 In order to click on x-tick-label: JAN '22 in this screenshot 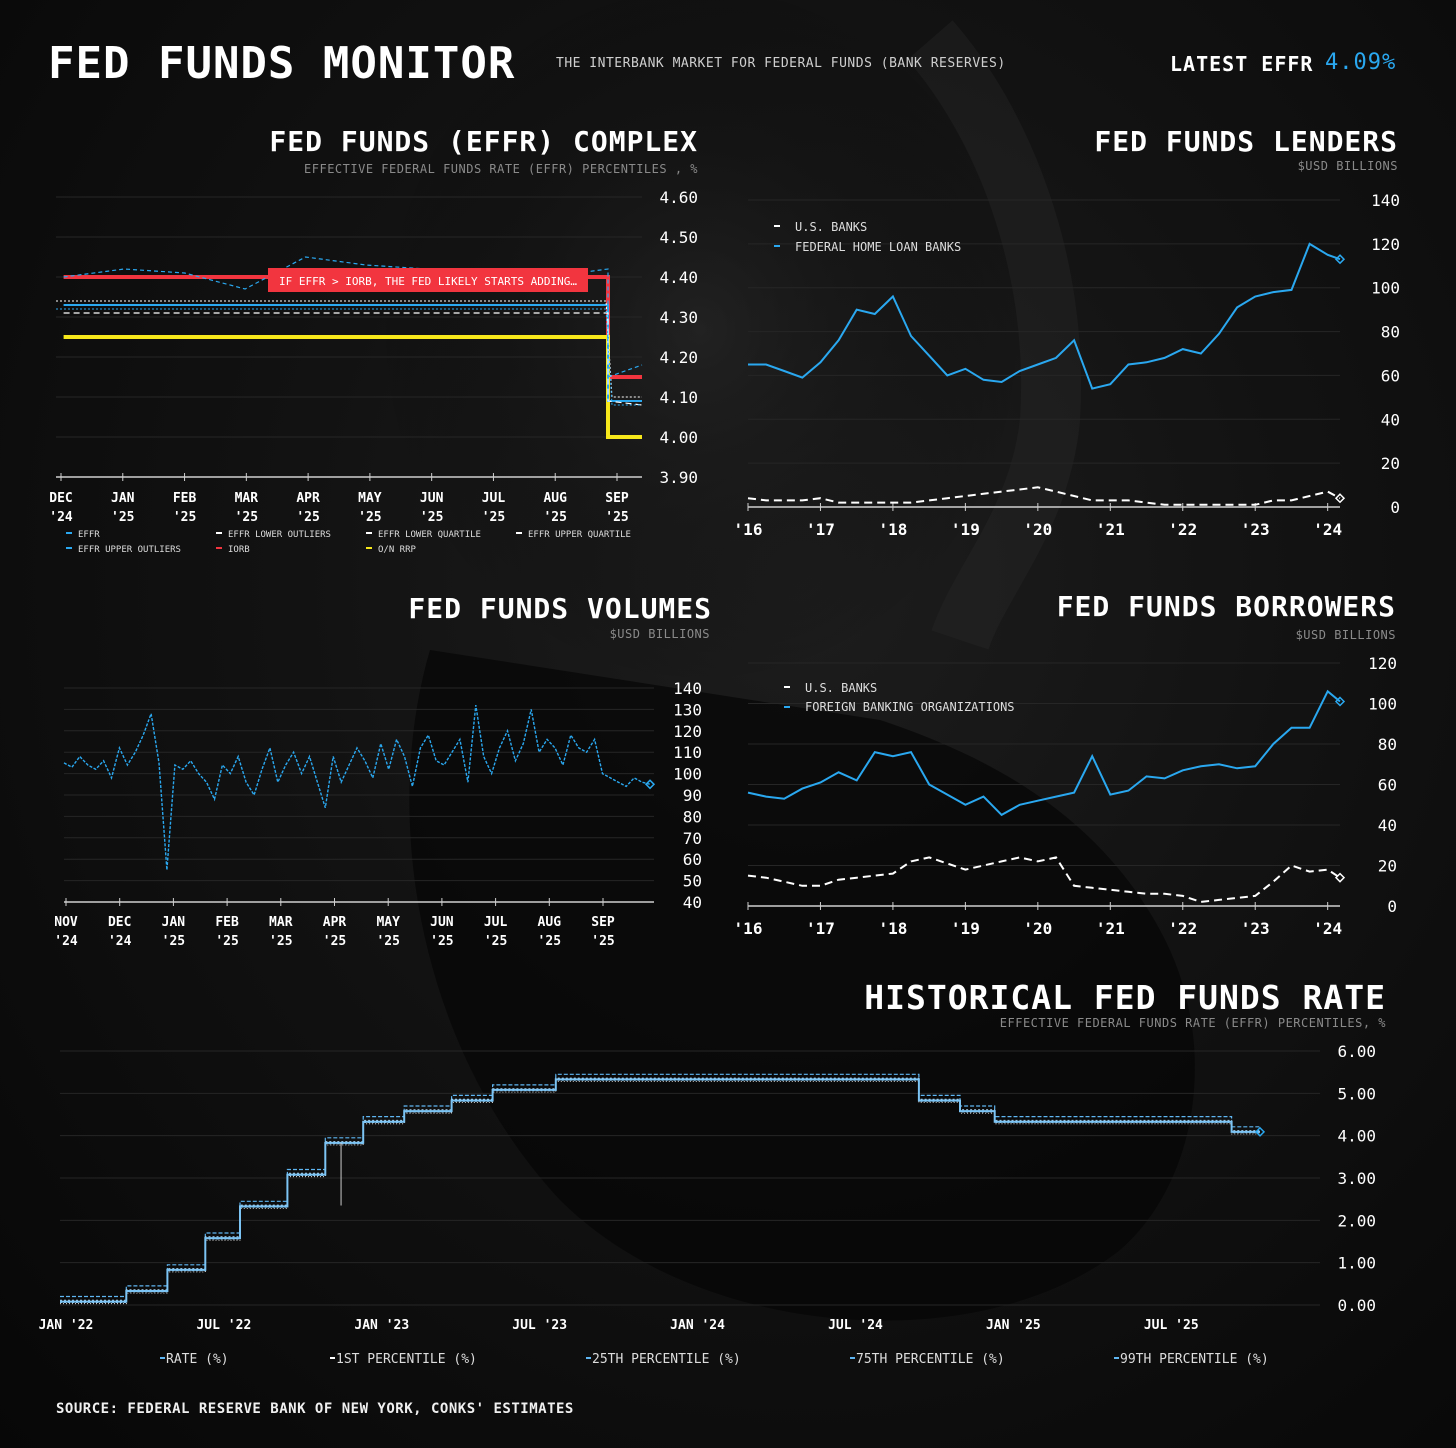, I will do `click(66, 1325)`.